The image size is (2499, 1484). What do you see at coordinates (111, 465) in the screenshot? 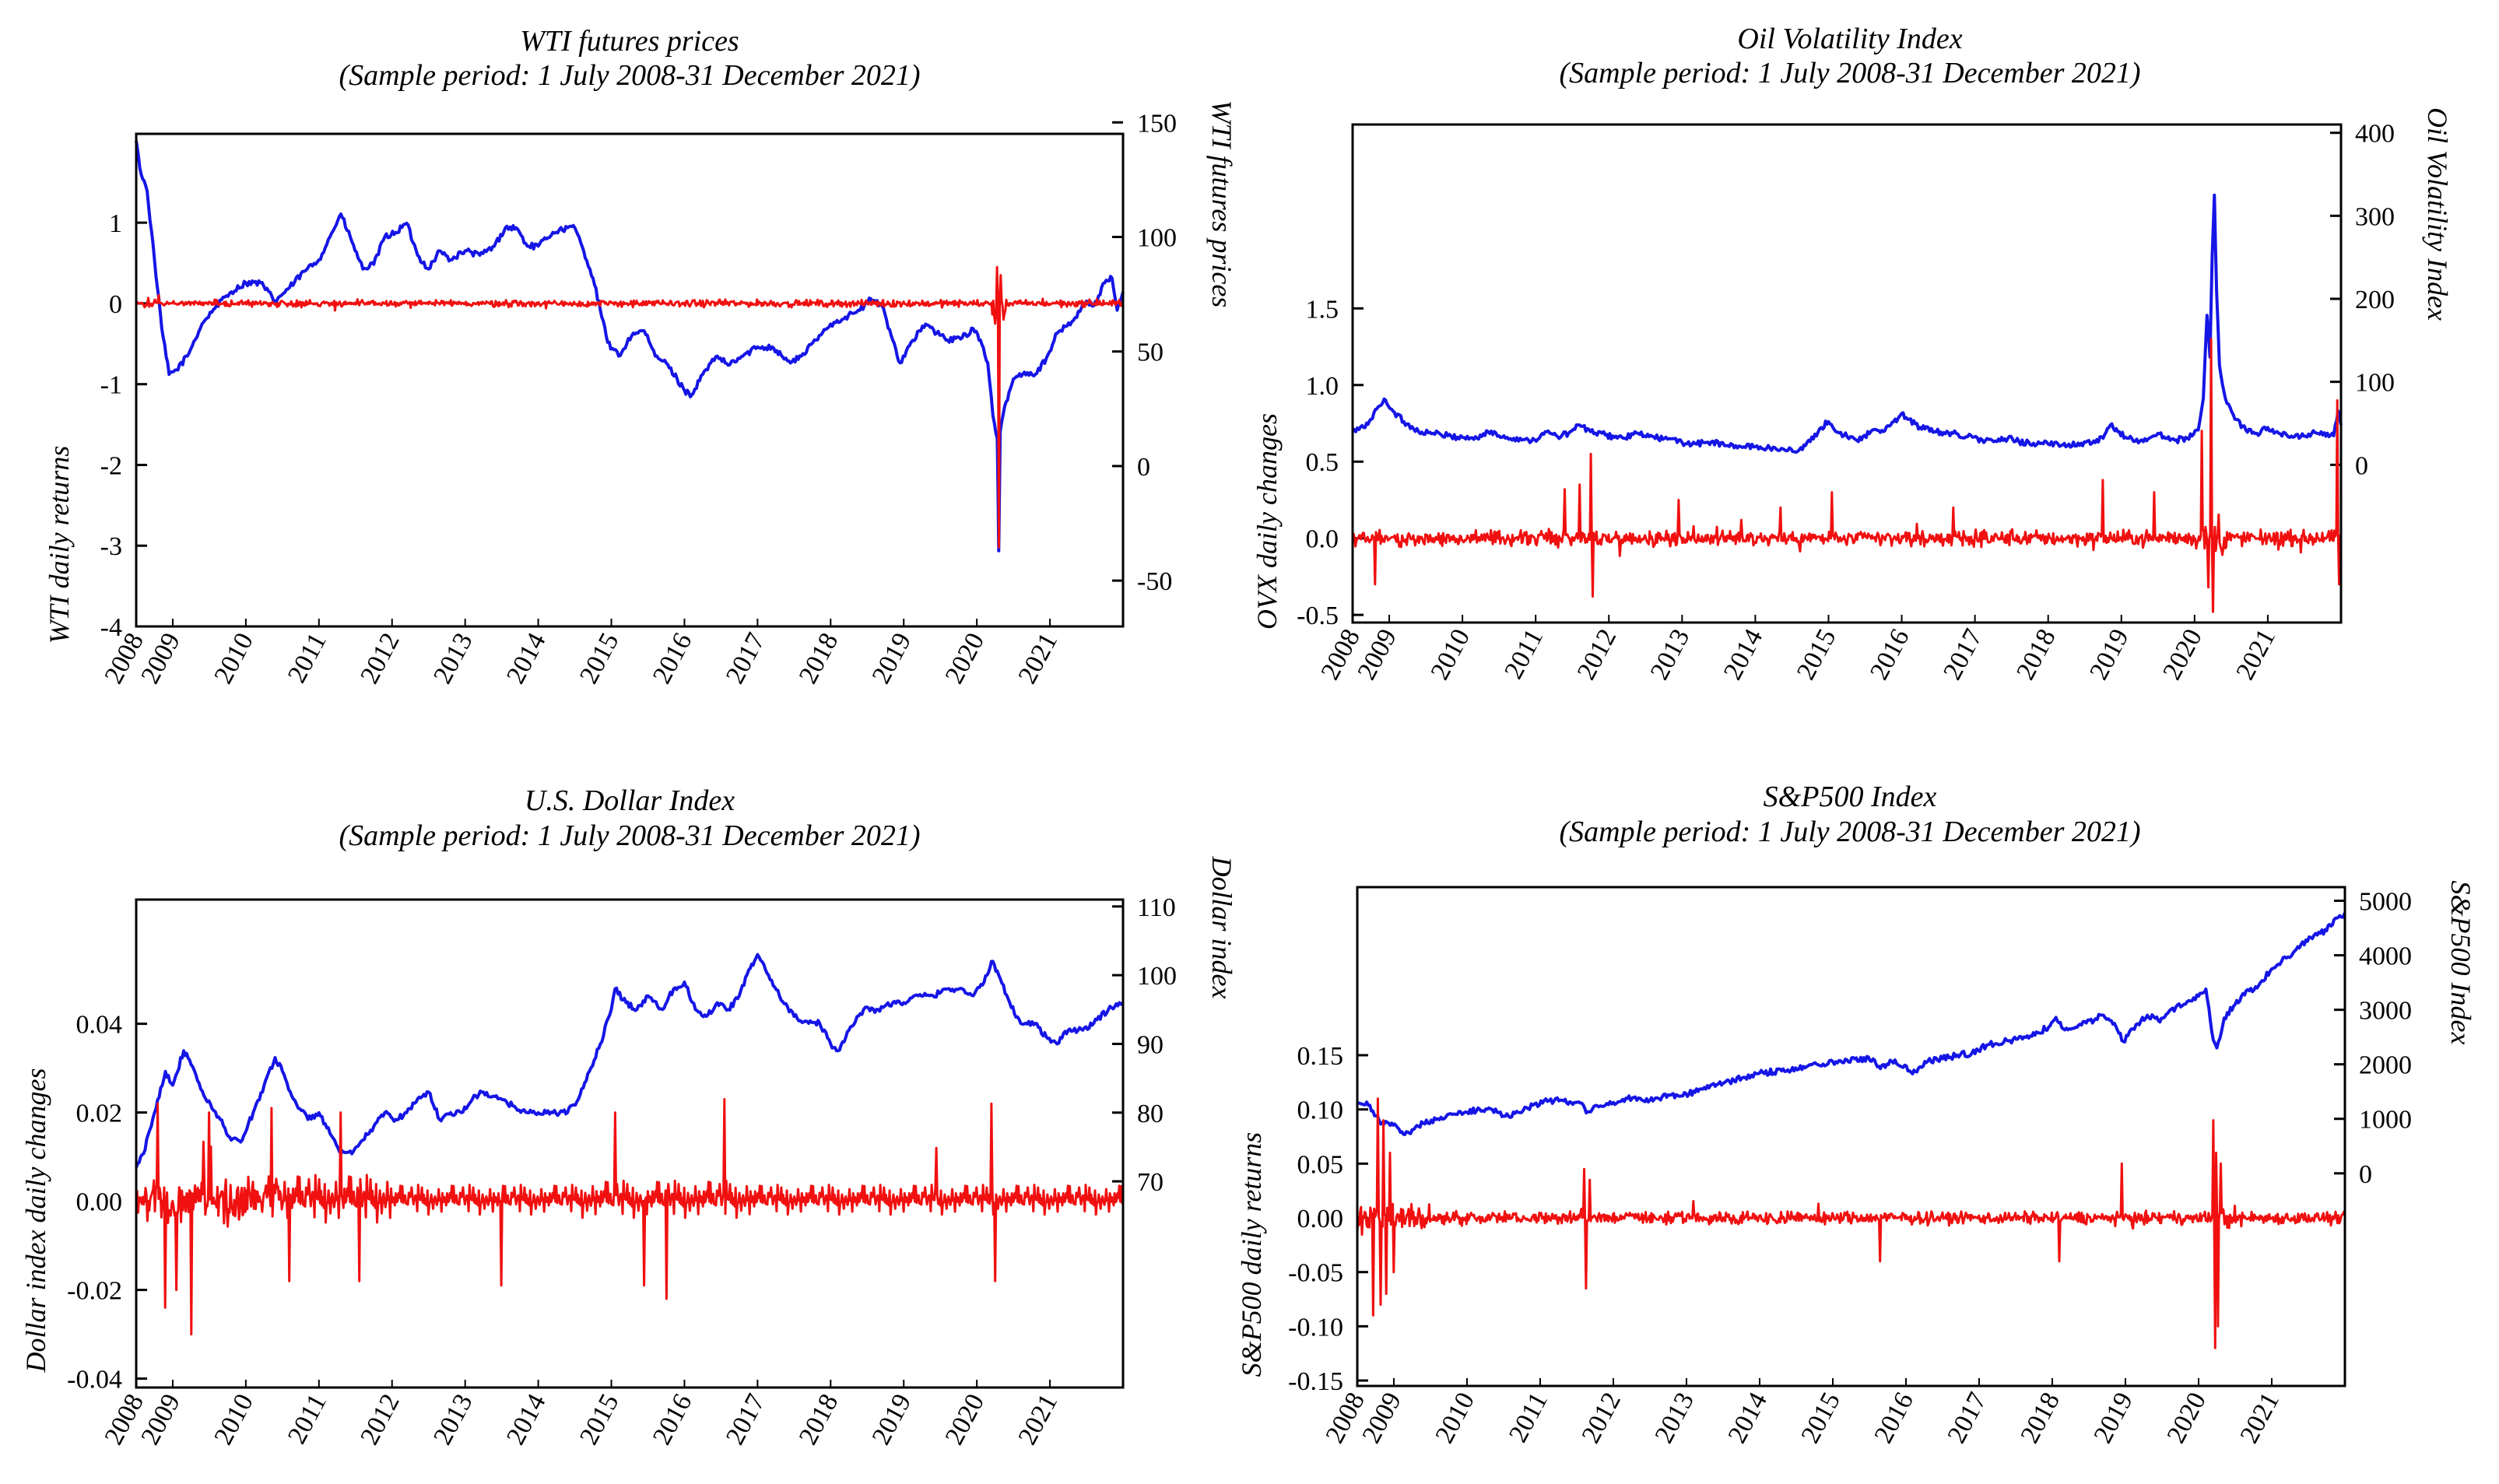
I see `left-tick-label: -2` at bounding box center [111, 465].